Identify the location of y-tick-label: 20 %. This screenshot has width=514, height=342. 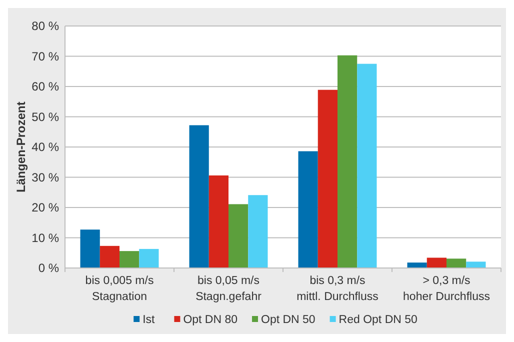
(46, 207).